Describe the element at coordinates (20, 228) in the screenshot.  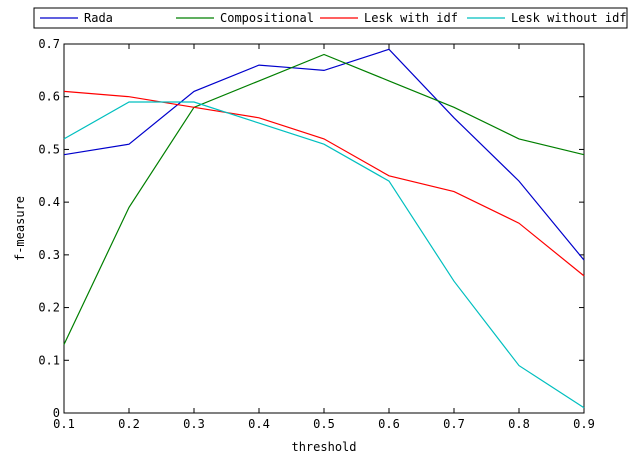
I see `y-axis-label: f-measure` at that location.